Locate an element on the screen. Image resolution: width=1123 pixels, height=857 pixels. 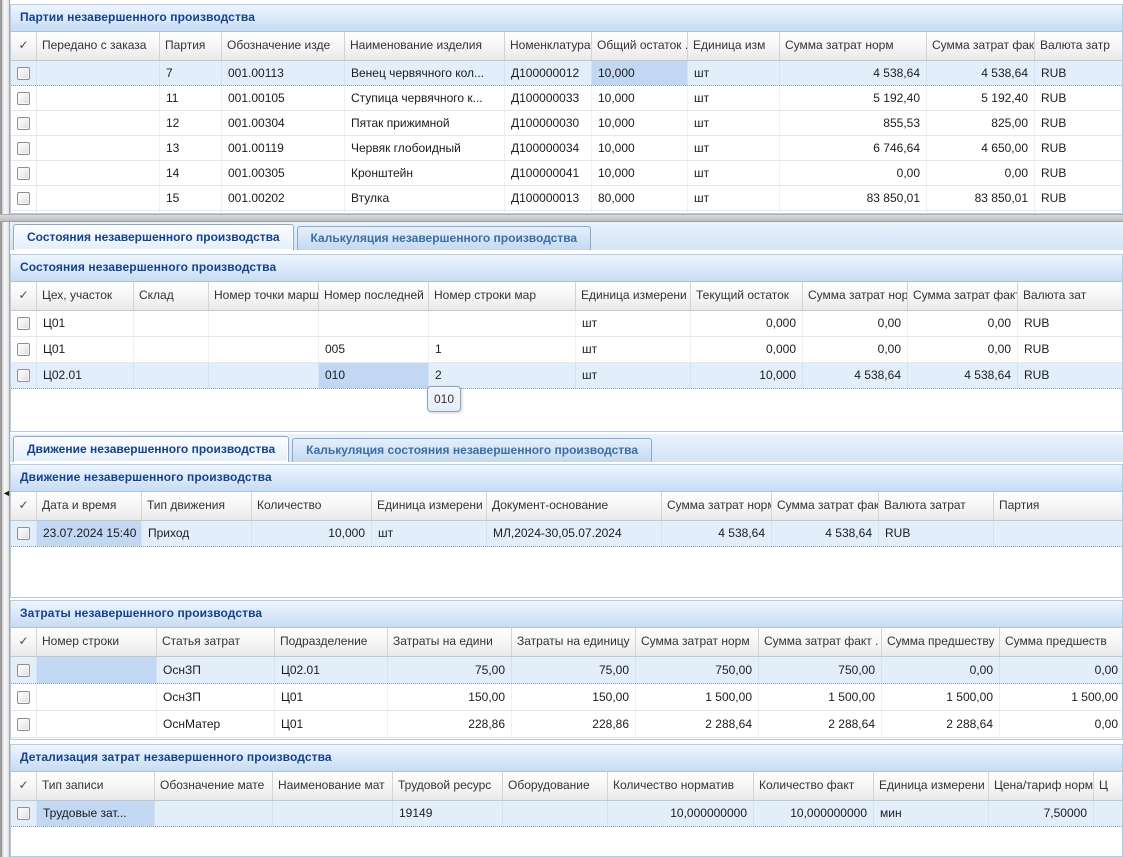
column-header: Сумма затрат факт is located at coordinates (963, 296).